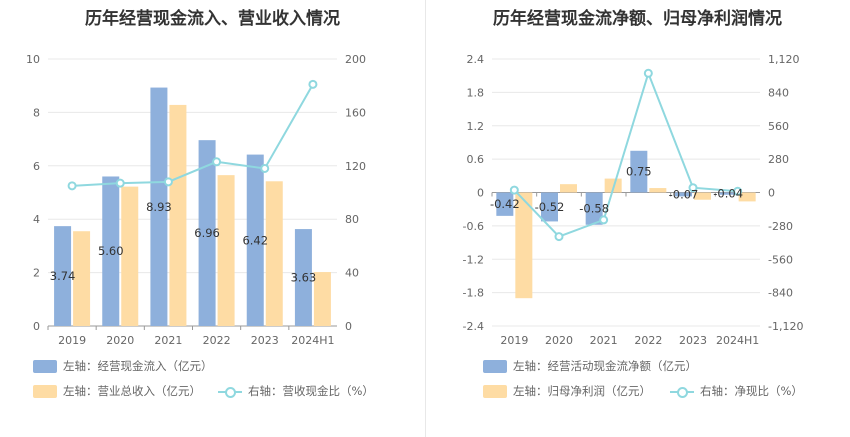  What do you see at coordinates (637, 19) in the screenshot?
I see `chart-title: 历年经营现金流净额、归母净利润情况` at bounding box center [637, 19].